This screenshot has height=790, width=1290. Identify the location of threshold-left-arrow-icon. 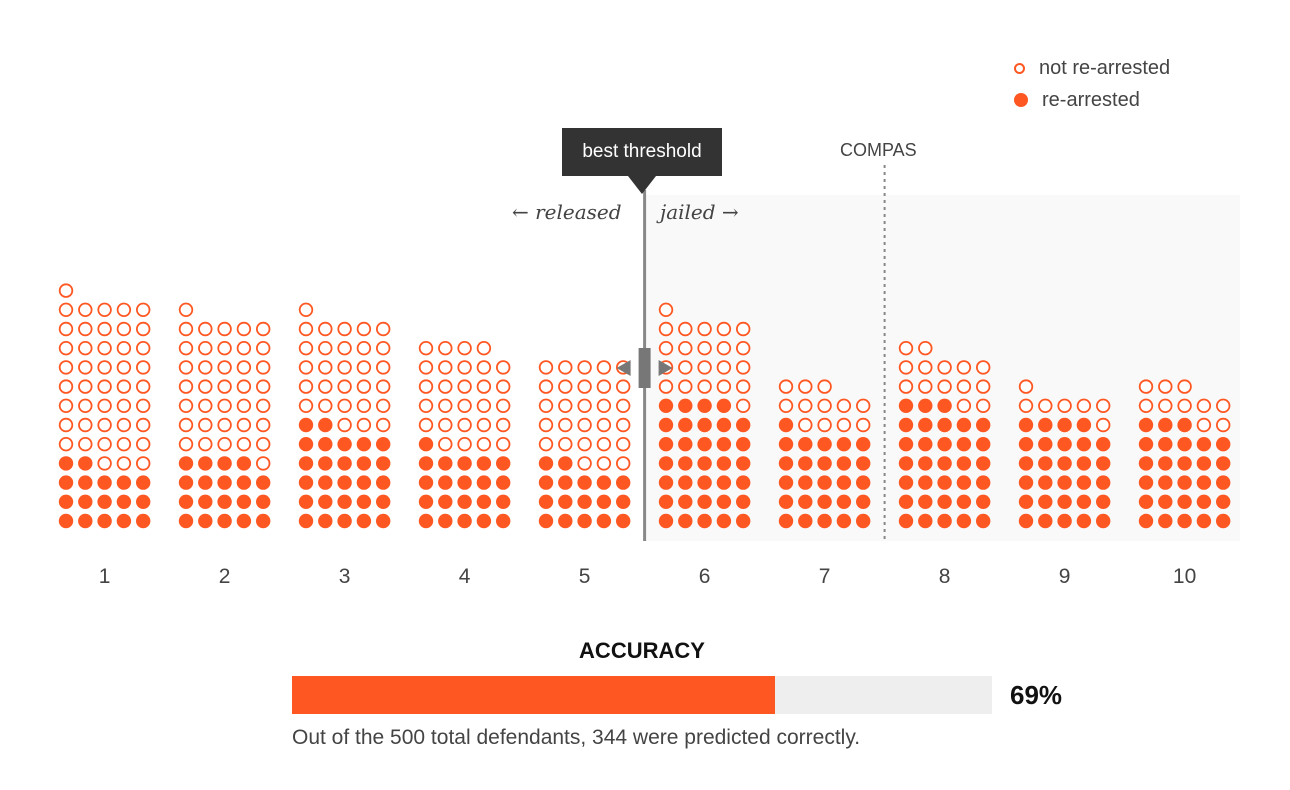
(623, 368).